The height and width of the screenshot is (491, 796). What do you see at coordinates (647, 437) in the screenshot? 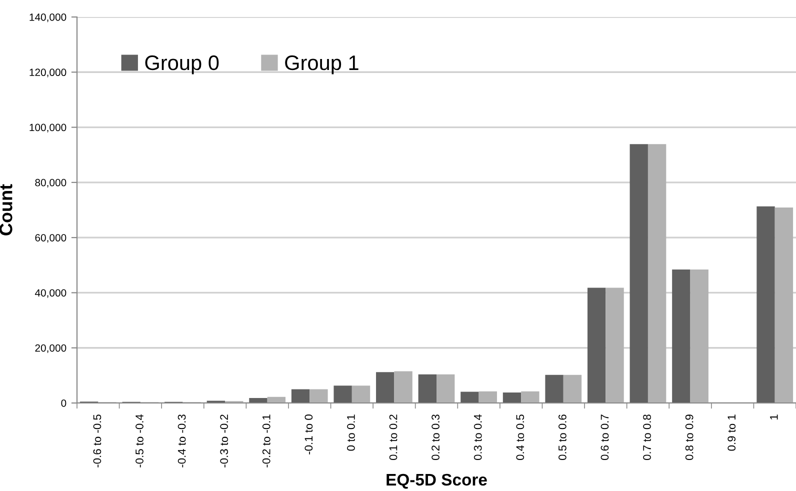
I see `x-tick-label: 0.7 to 0.8` at bounding box center [647, 437].